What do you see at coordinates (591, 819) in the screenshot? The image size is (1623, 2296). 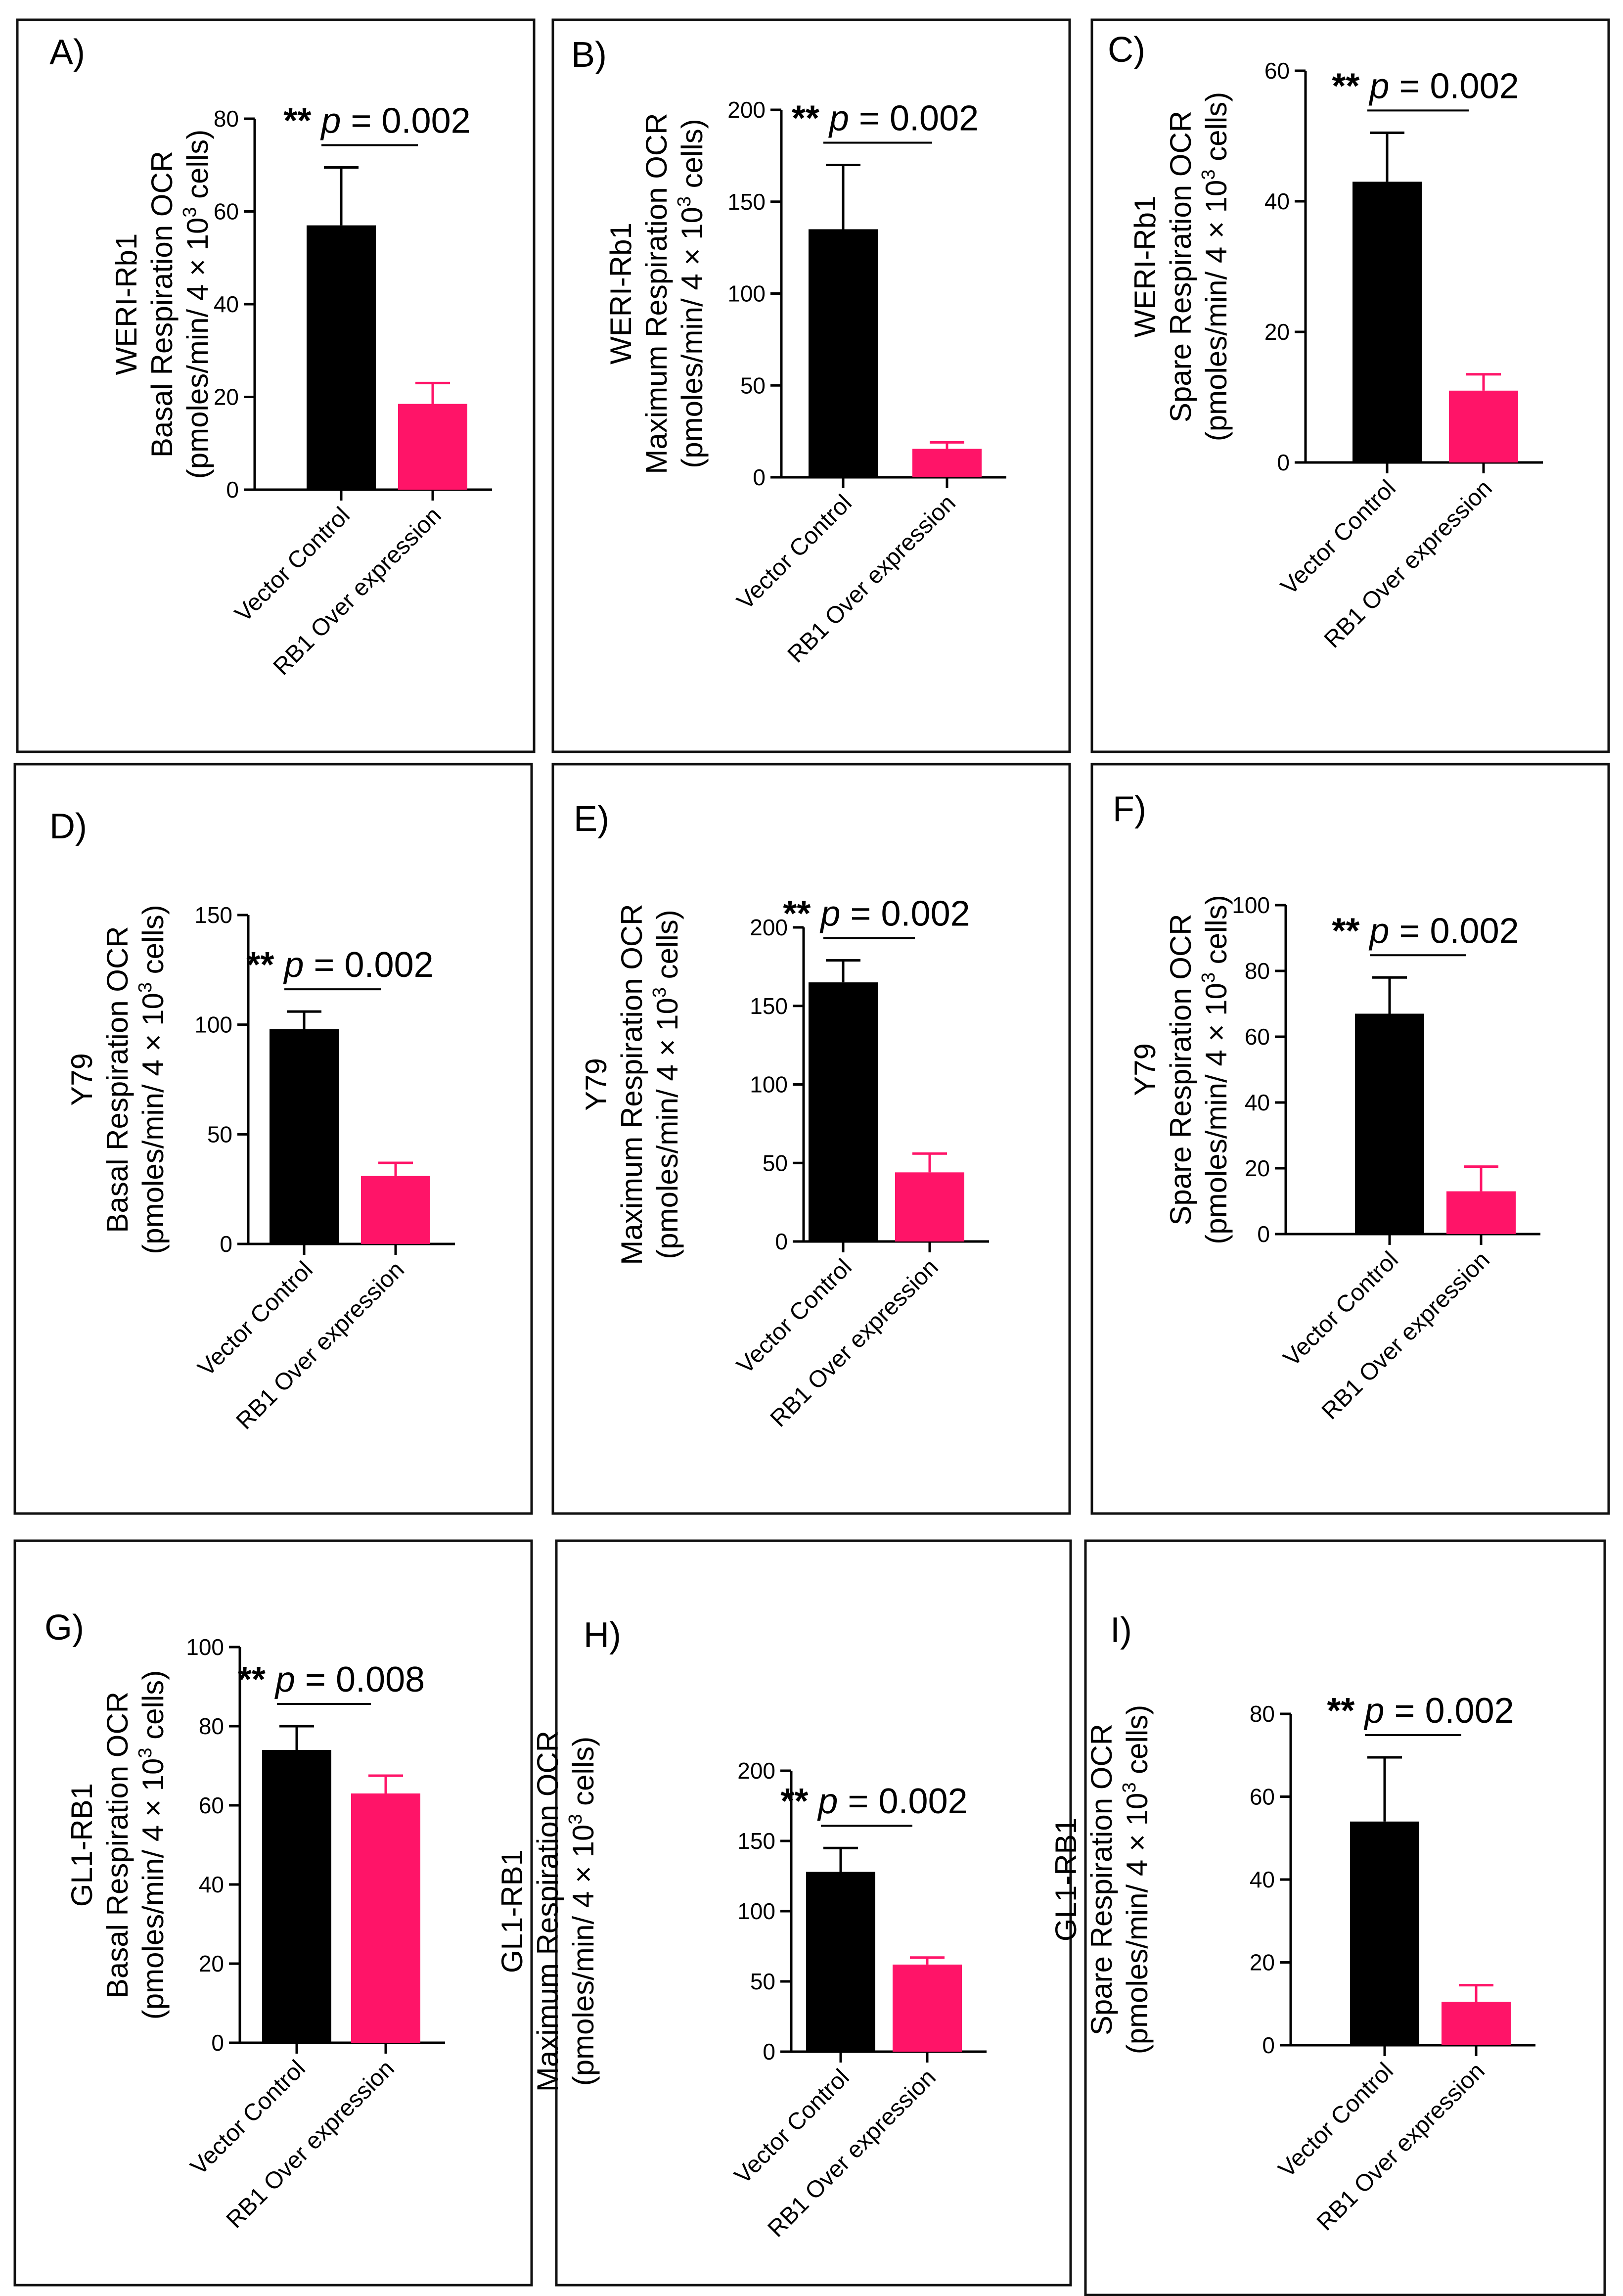 I see `panel-label: E)` at bounding box center [591, 819].